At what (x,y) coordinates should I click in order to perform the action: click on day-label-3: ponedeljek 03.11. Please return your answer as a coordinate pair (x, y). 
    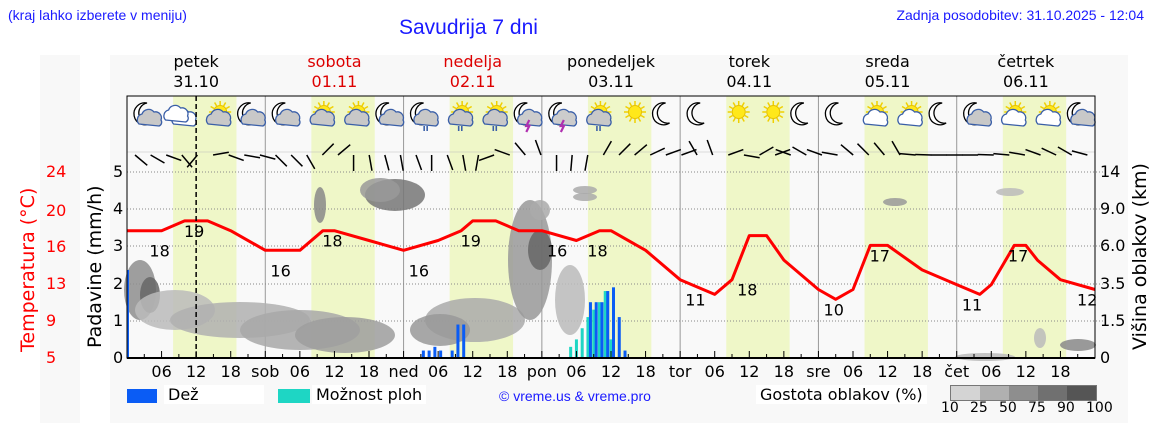
    Looking at the image, I should click on (611, 71).